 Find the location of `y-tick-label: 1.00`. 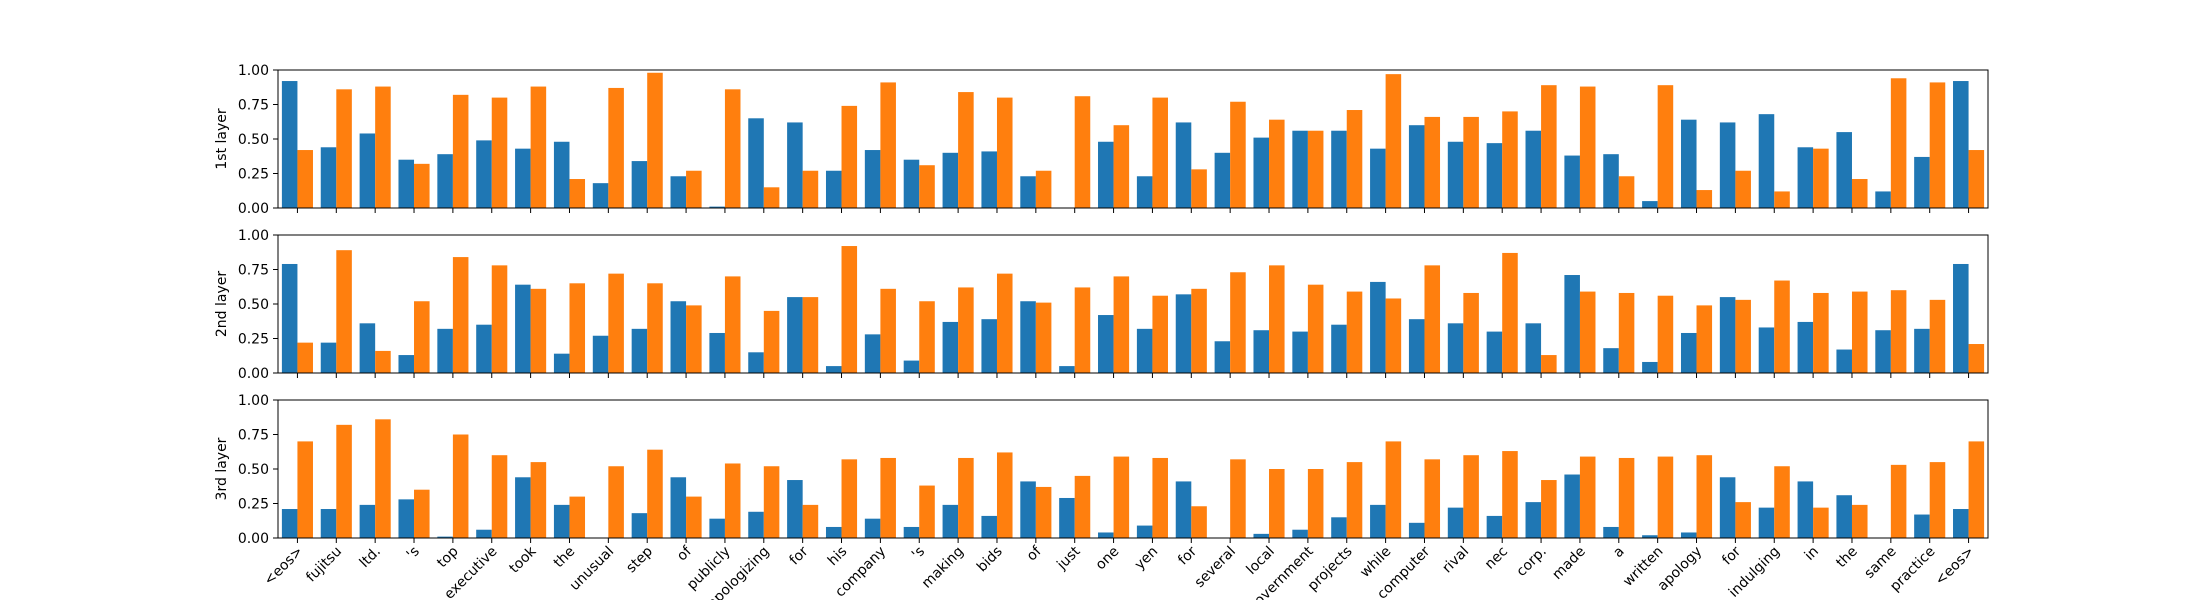

y-tick-label: 1.00 is located at coordinates (253, 71).